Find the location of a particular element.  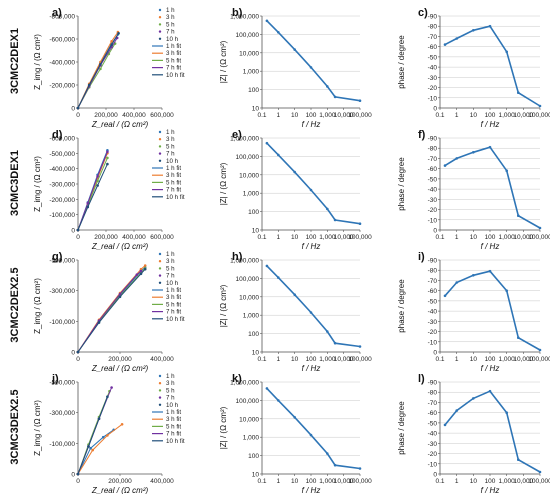

legend-label: 7 h is located at coordinates (170, 32).